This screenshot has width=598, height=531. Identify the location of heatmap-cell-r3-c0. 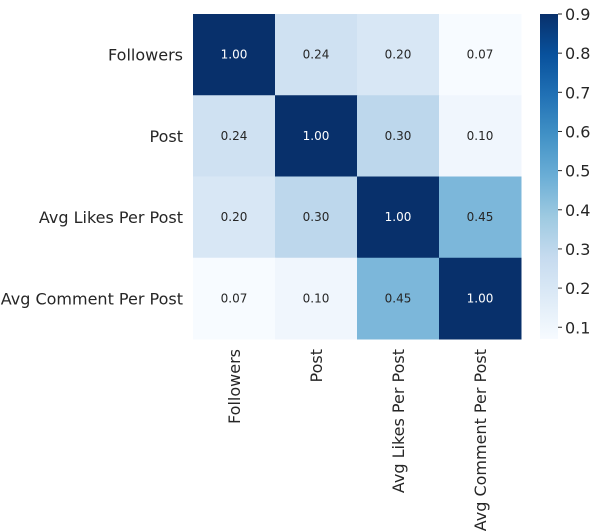
(234, 298).